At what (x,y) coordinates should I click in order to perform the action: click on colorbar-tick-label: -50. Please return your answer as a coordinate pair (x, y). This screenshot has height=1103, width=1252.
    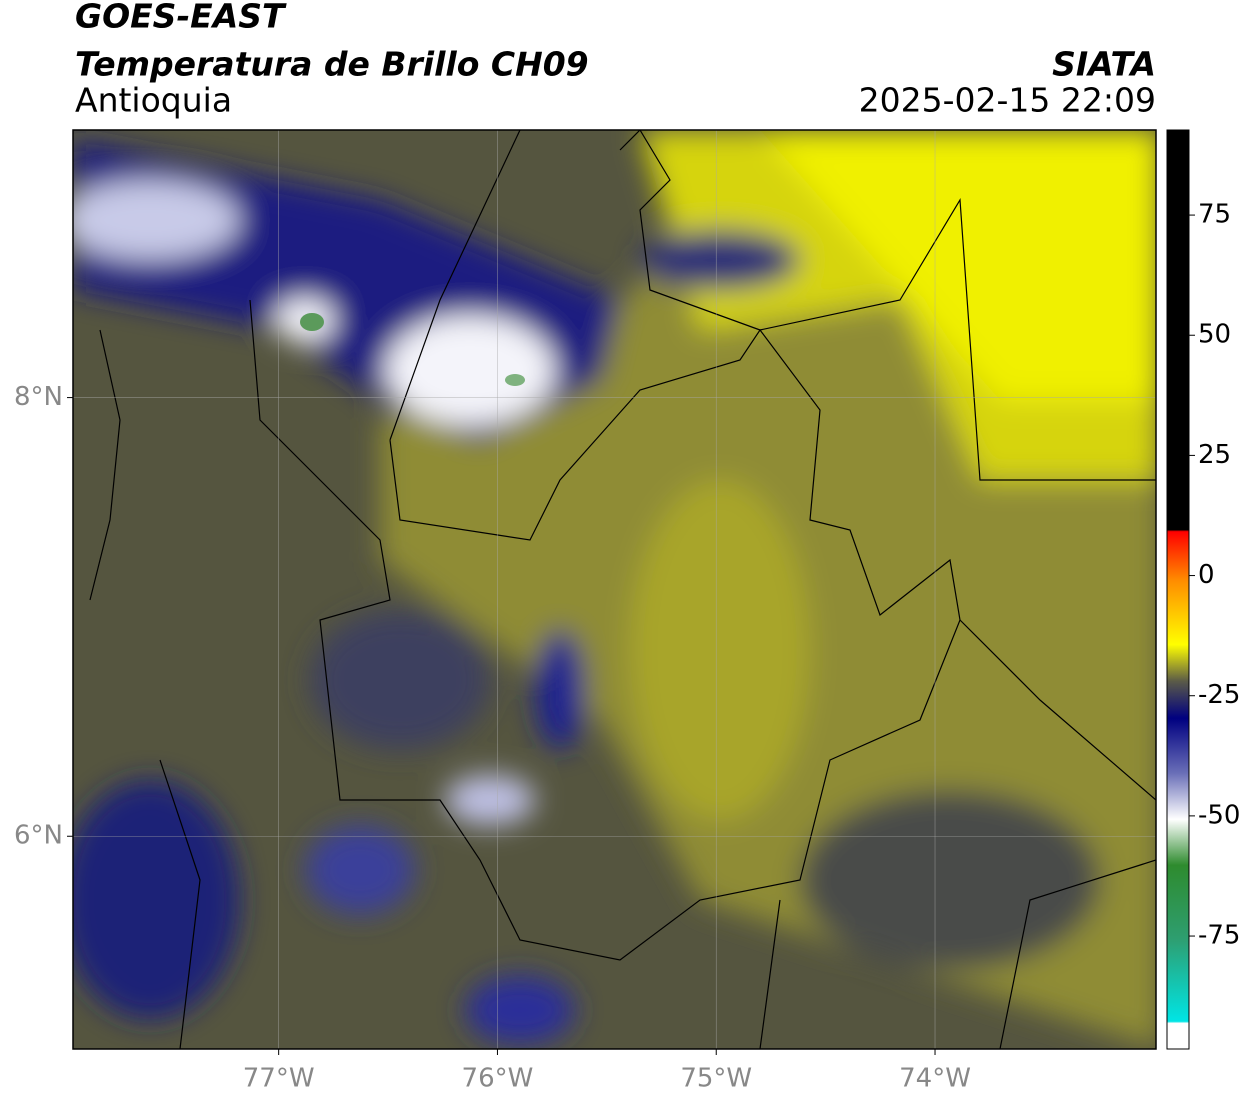
    Looking at the image, I should click on (1219, 815).